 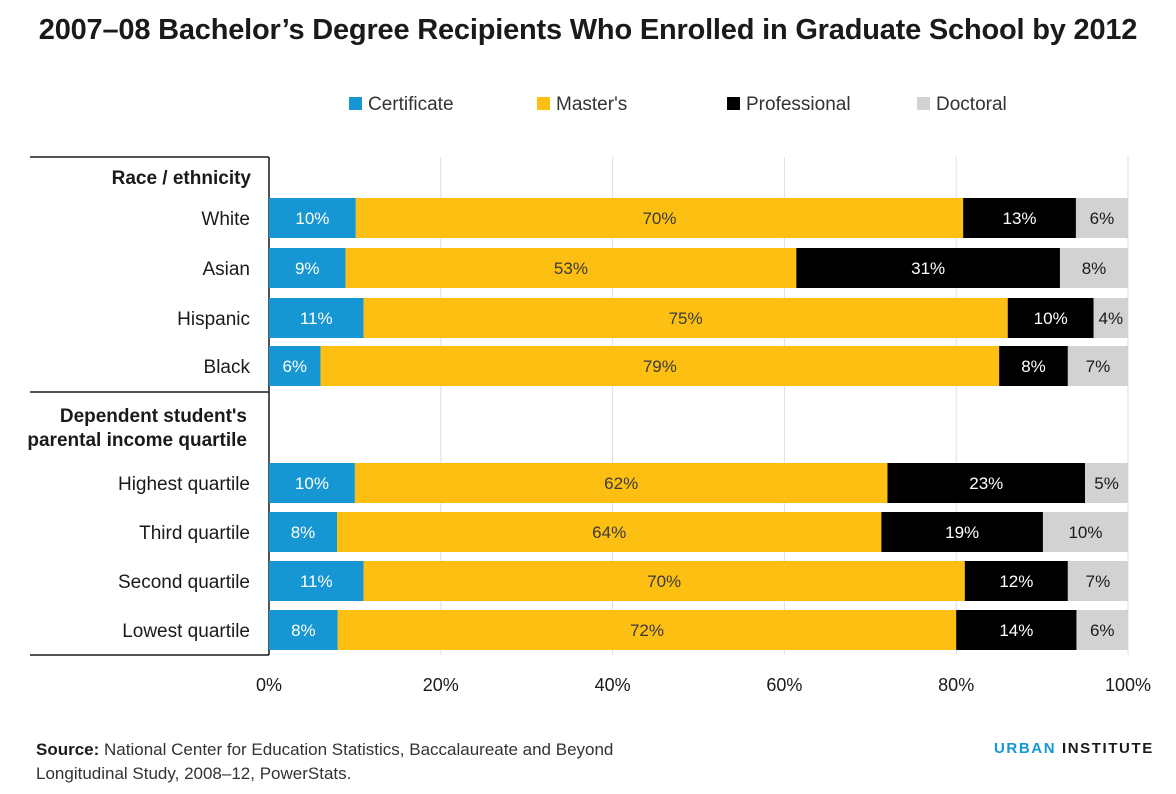 I want to click on data-label: 53%, so click(x=571, y=268).